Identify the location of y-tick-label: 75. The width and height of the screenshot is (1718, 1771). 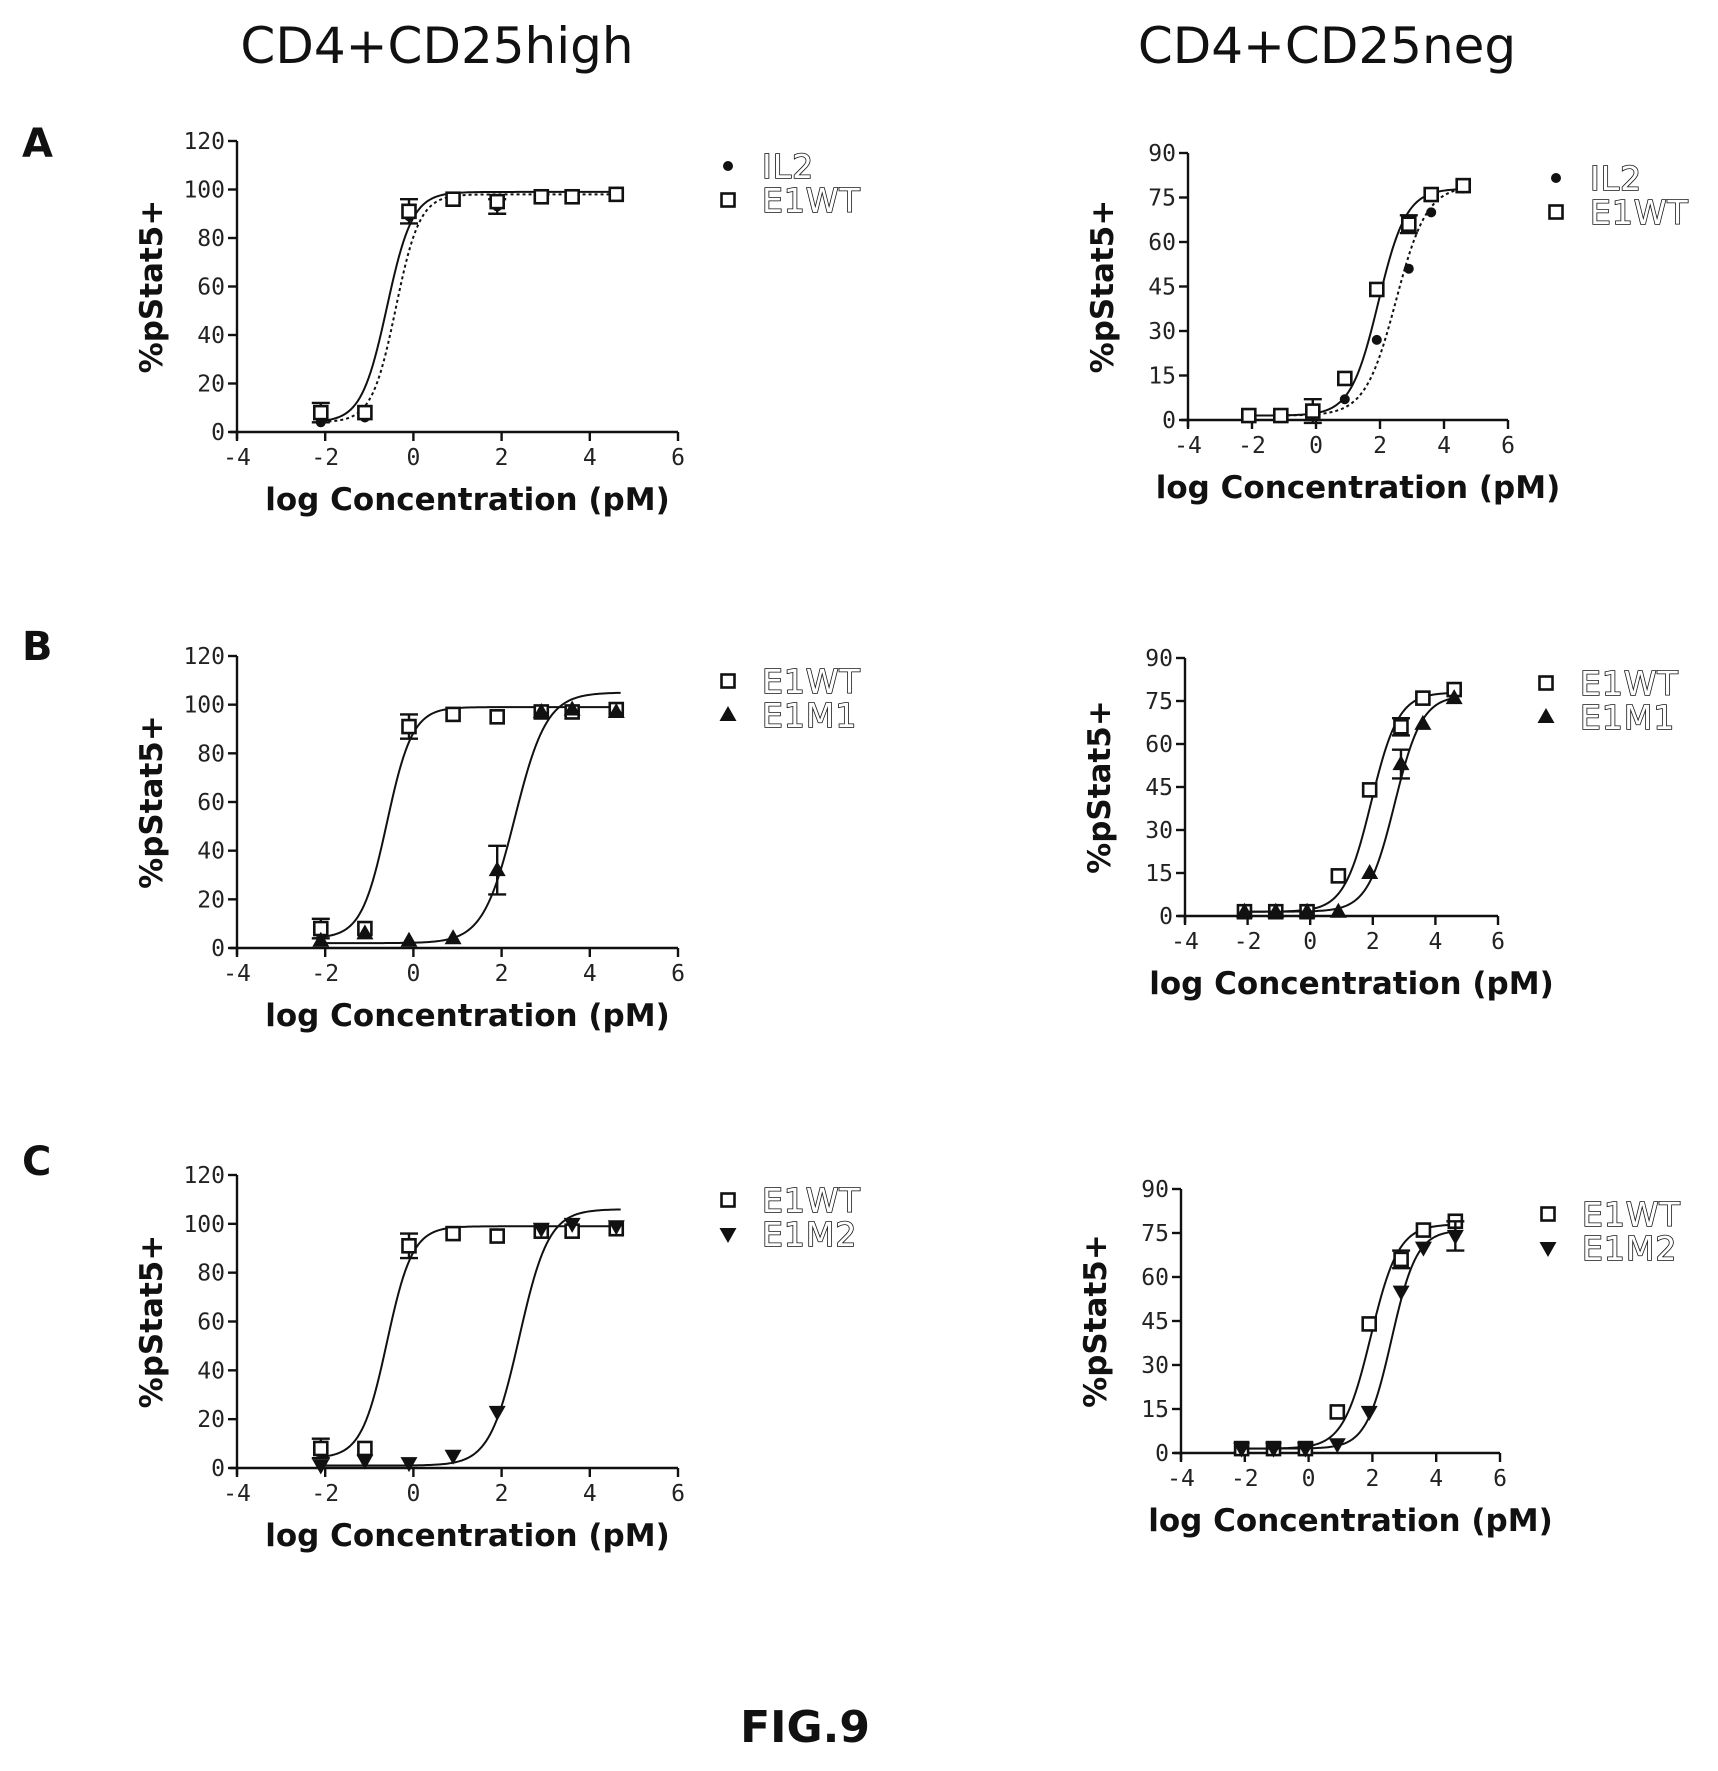
(1162, 199).